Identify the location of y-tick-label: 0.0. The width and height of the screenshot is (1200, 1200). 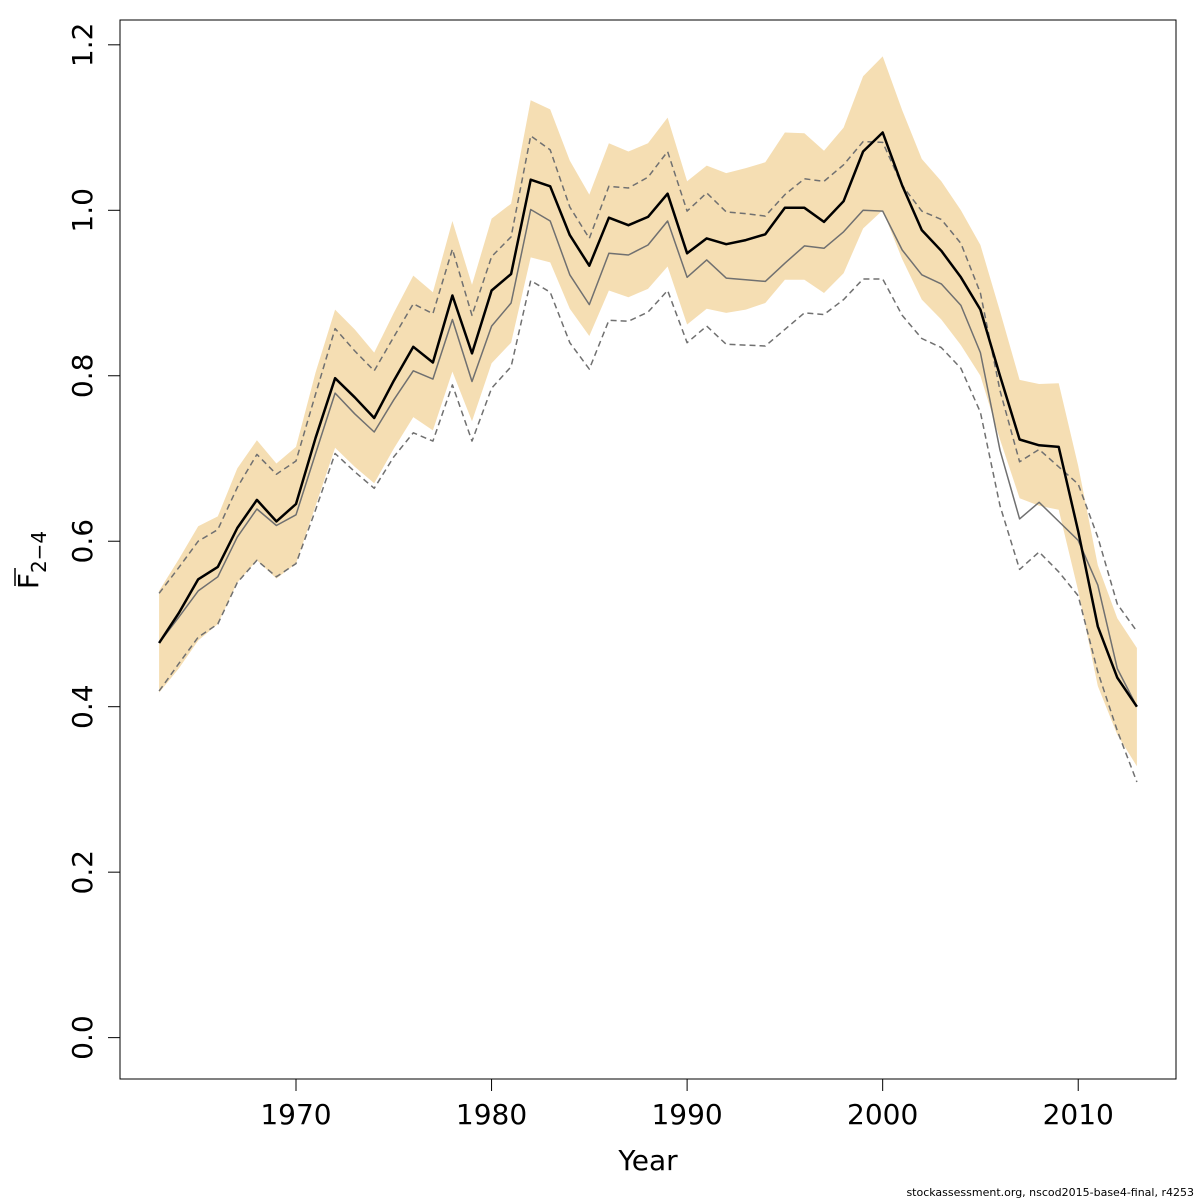
(82, 1037).